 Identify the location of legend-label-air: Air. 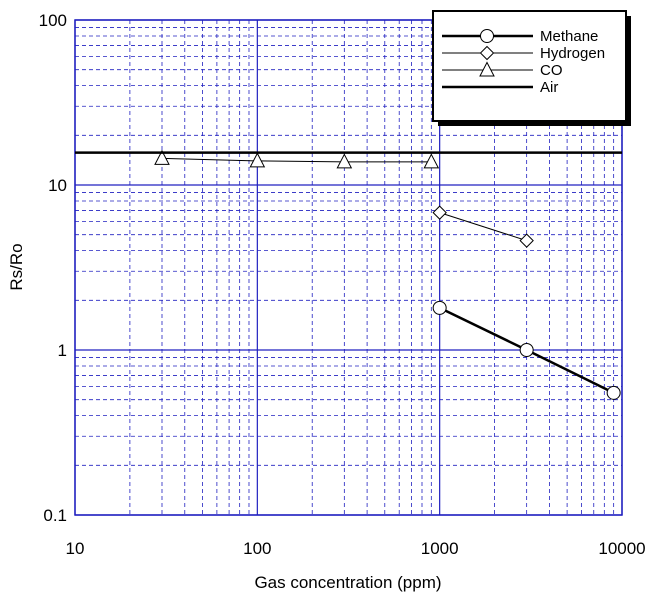
(549, 87).